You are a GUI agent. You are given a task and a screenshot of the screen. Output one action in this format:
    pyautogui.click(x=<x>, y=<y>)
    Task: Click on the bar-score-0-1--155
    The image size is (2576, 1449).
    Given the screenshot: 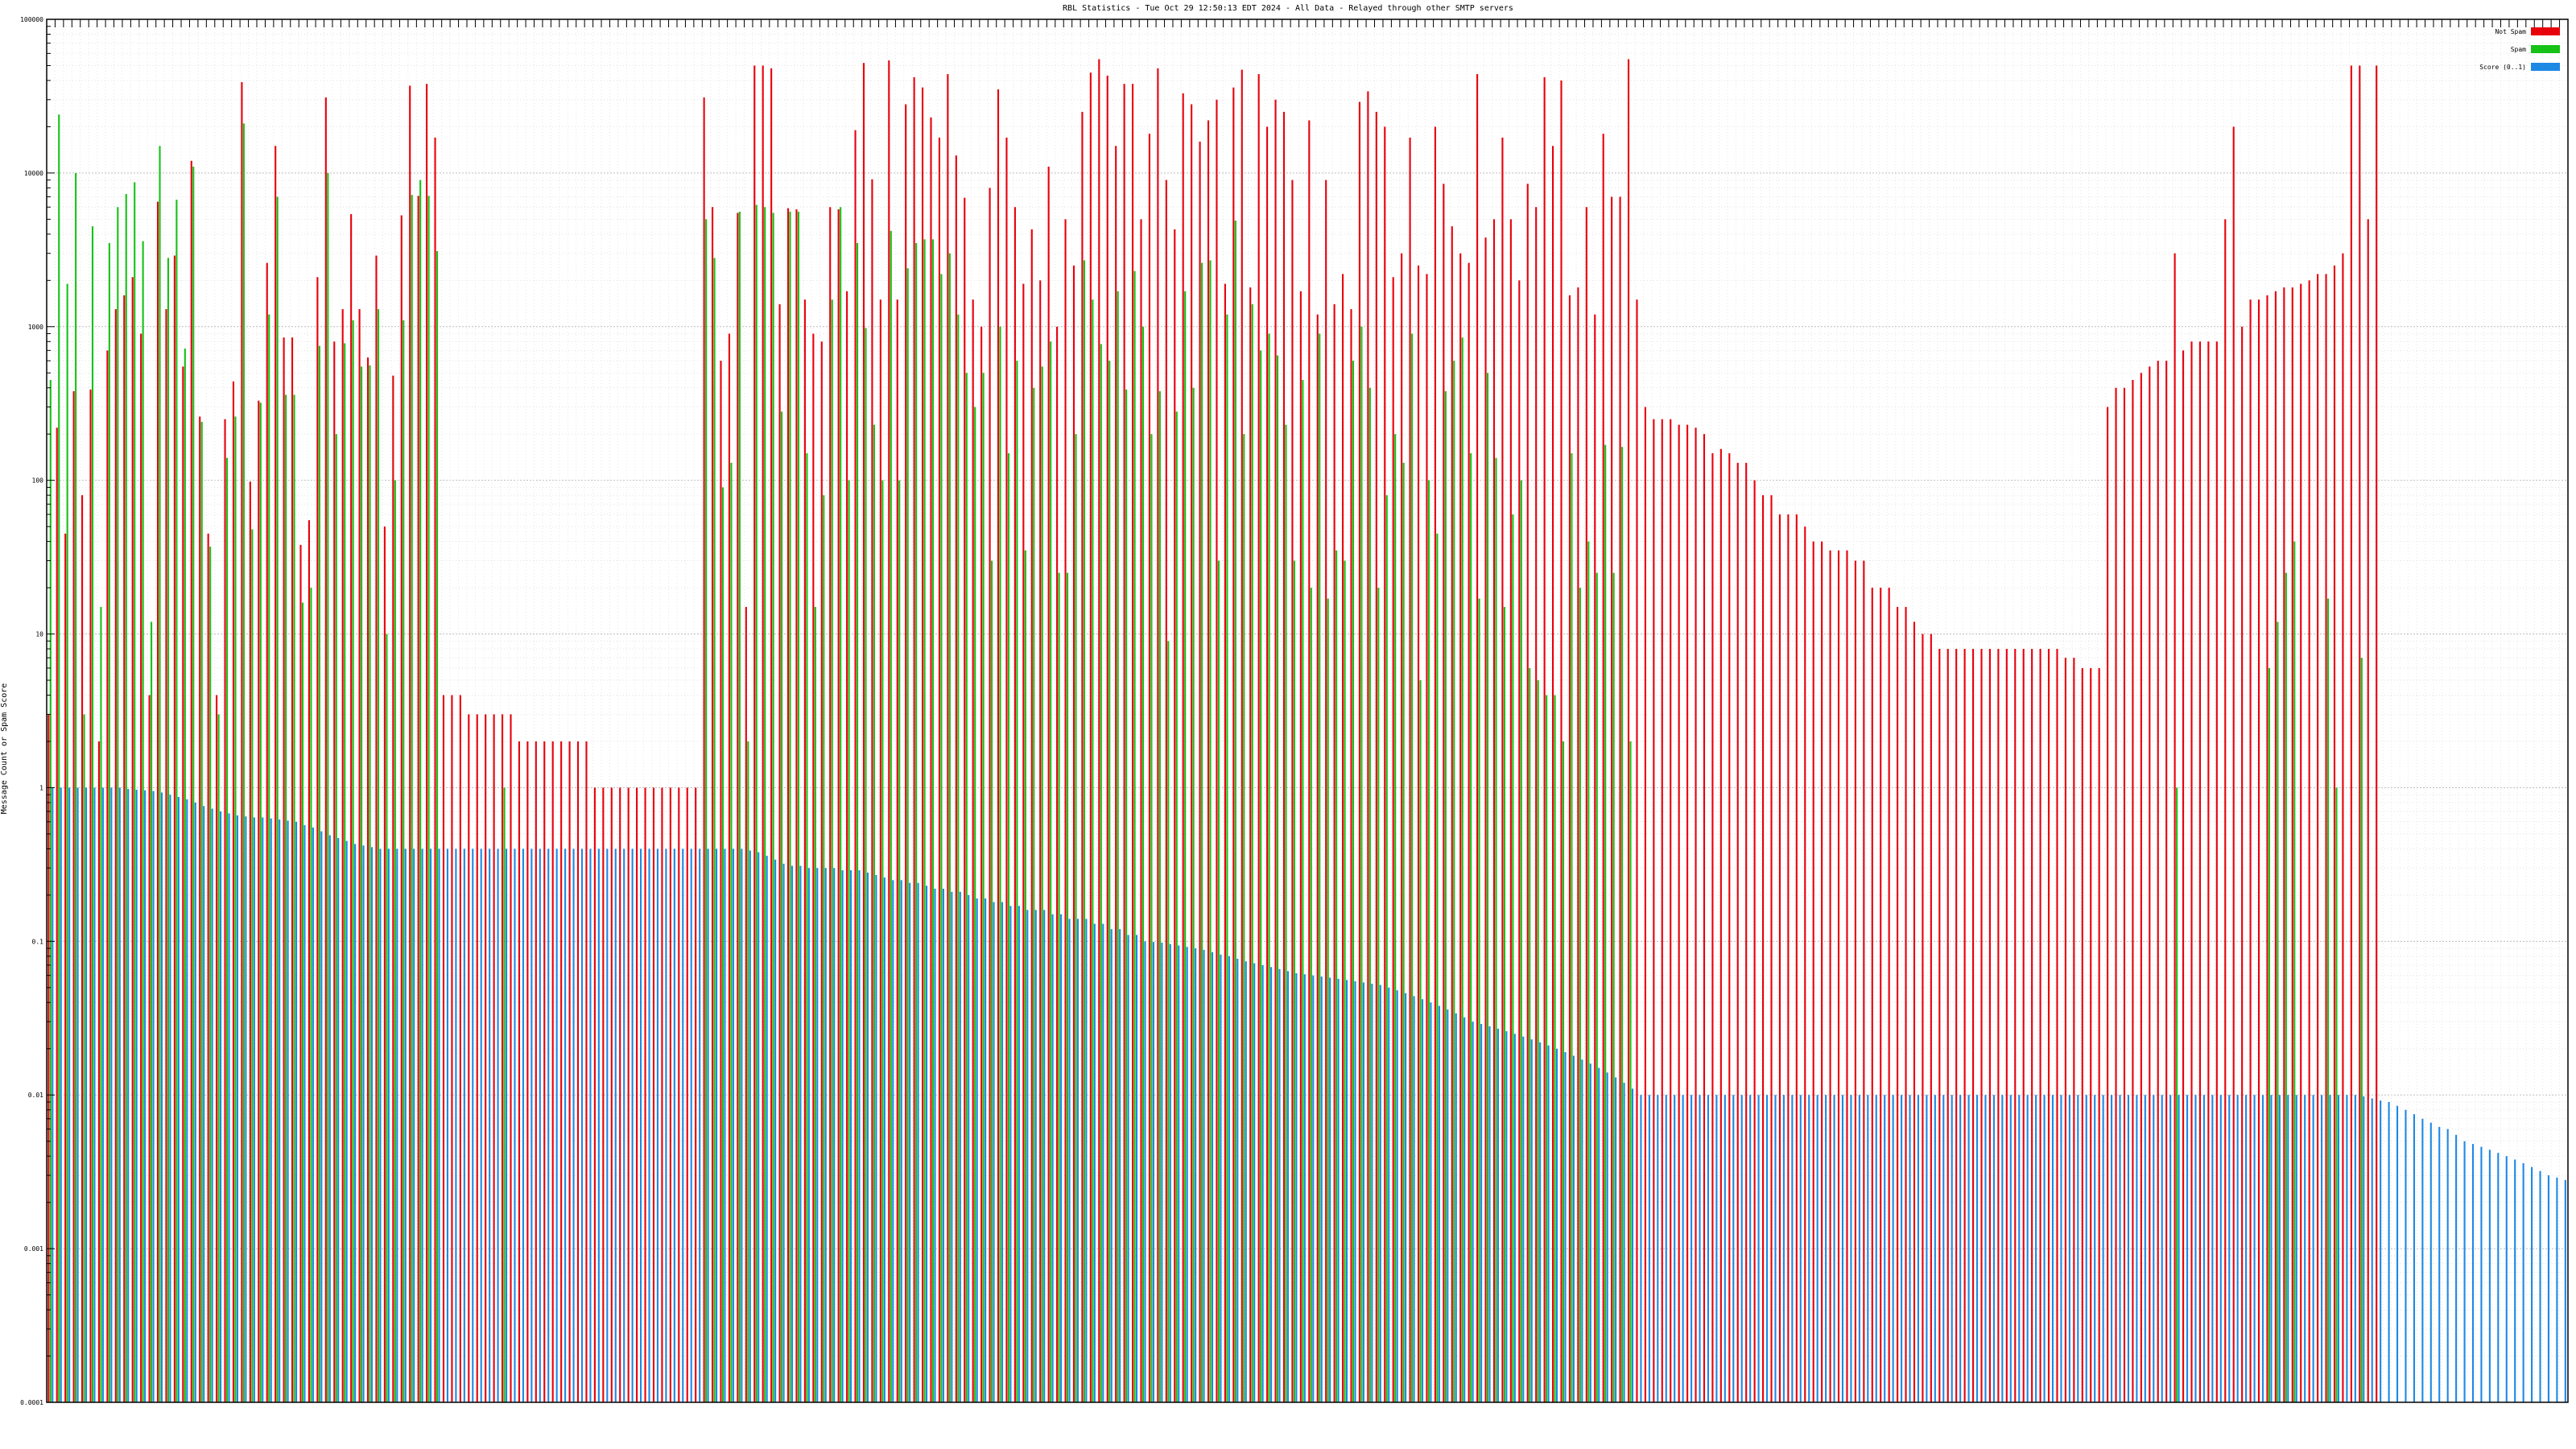 What is the action you would take?
    pyautogui.click(x=1355, y=1191)
    